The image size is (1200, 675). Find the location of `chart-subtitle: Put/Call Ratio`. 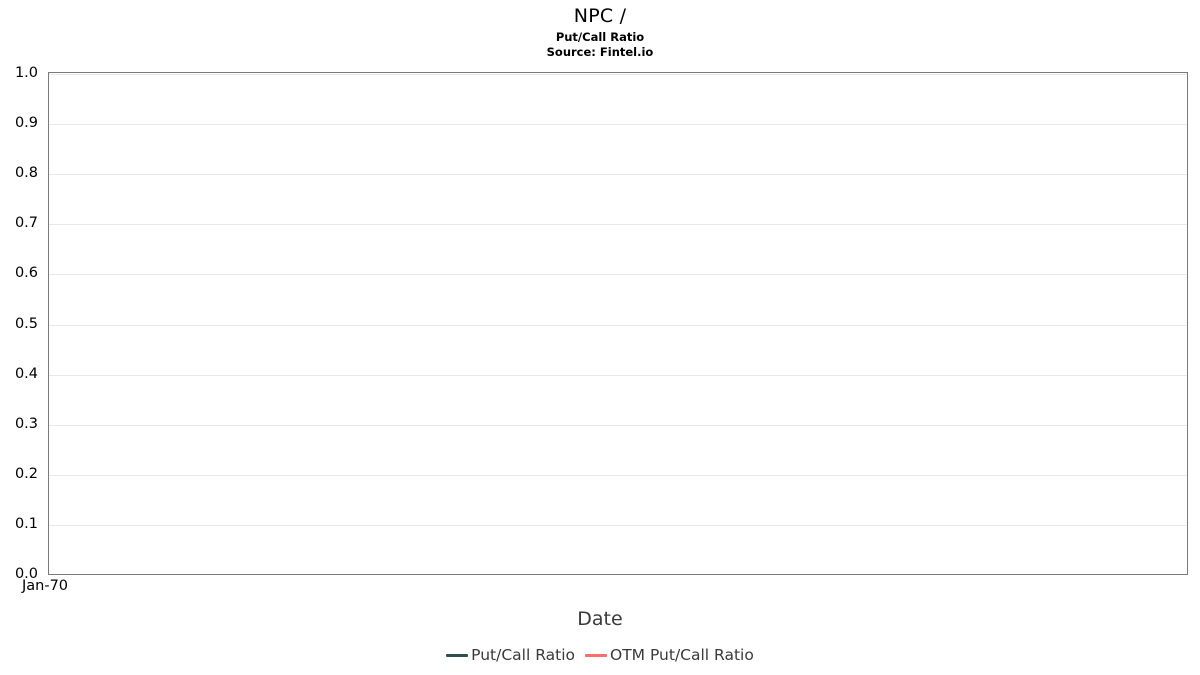

chart-subtitle: Put/Call Ratio is located at coordinates (600, 37).